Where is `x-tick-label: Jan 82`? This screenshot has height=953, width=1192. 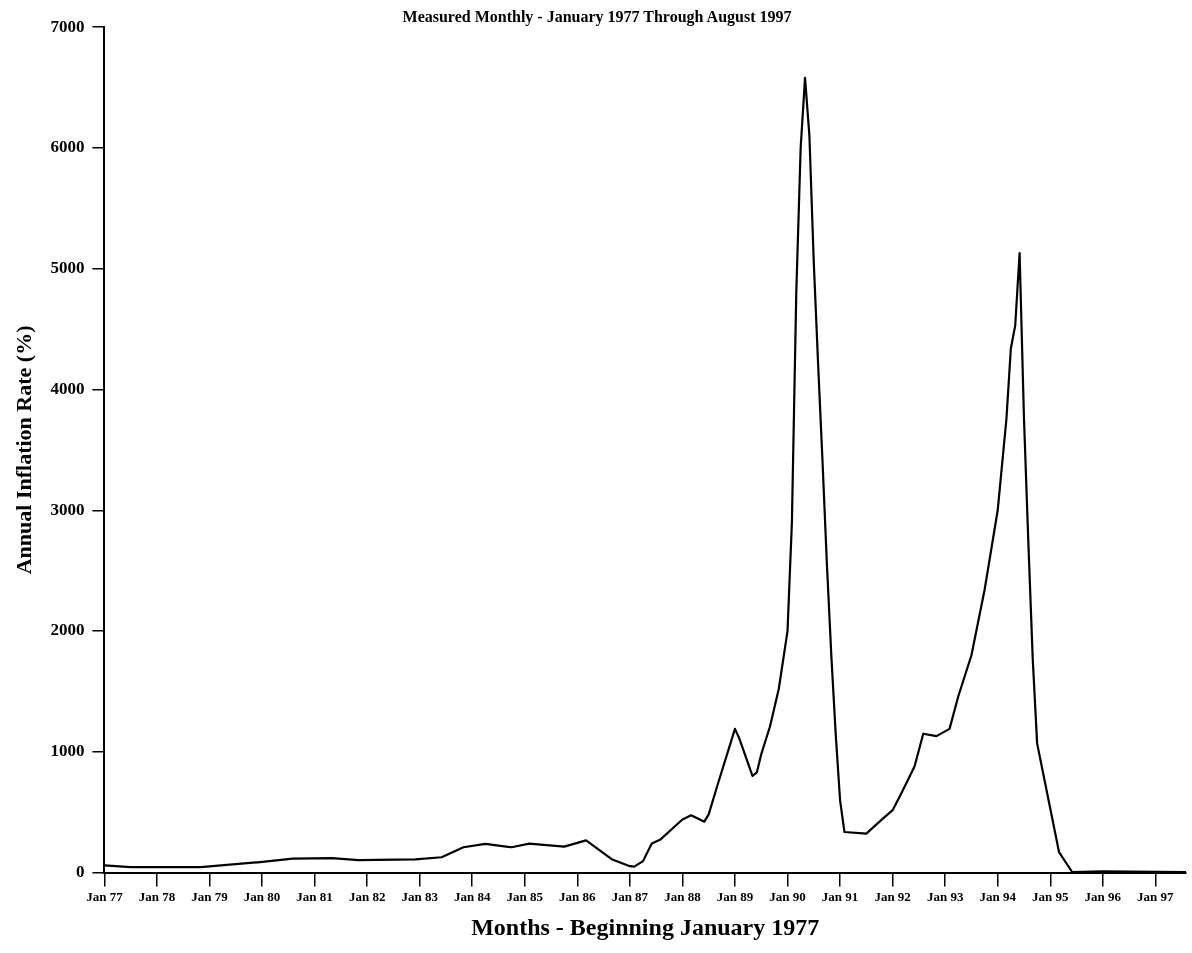 x-tick-label: Jan 82 is located at coordinates (367, 896).